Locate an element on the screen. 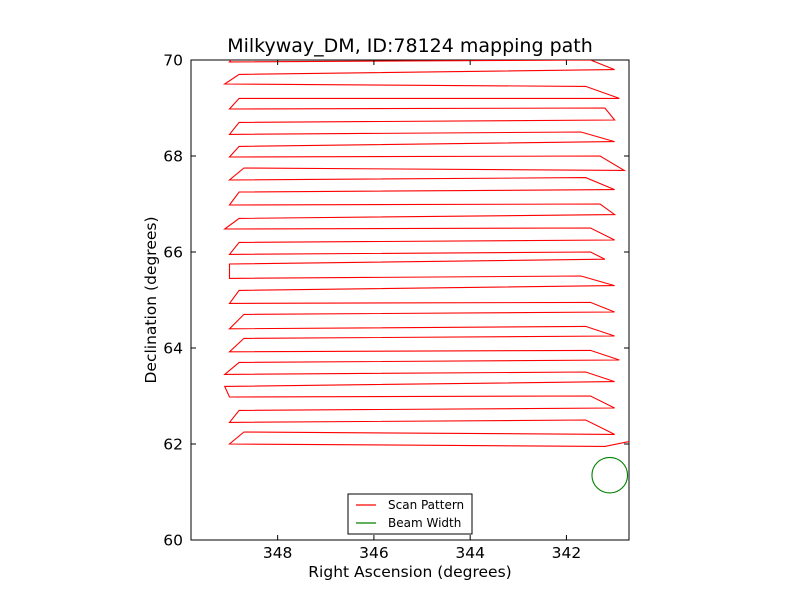 The width and height of the screenshot is (800, 600). x-axis-label: Right Ascension (degrees) is located at coordinates (409, 572).